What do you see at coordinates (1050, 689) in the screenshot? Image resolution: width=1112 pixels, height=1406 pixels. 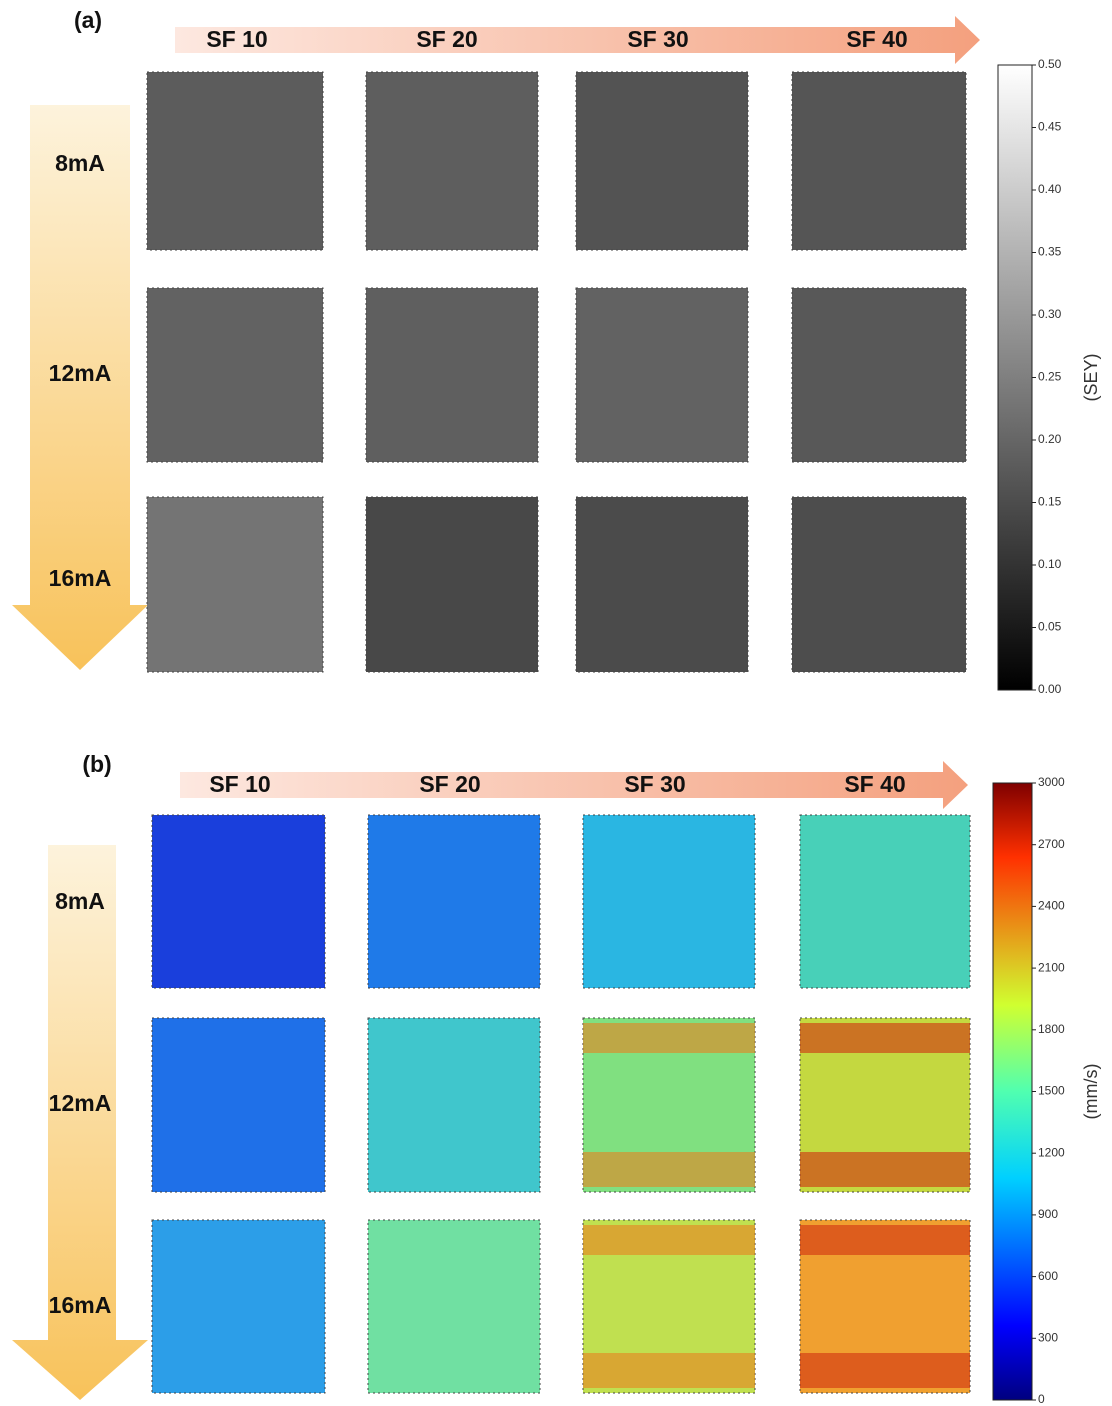 I see `colorbar-tick-label: 0.00` at bounding box center [1050, 689].